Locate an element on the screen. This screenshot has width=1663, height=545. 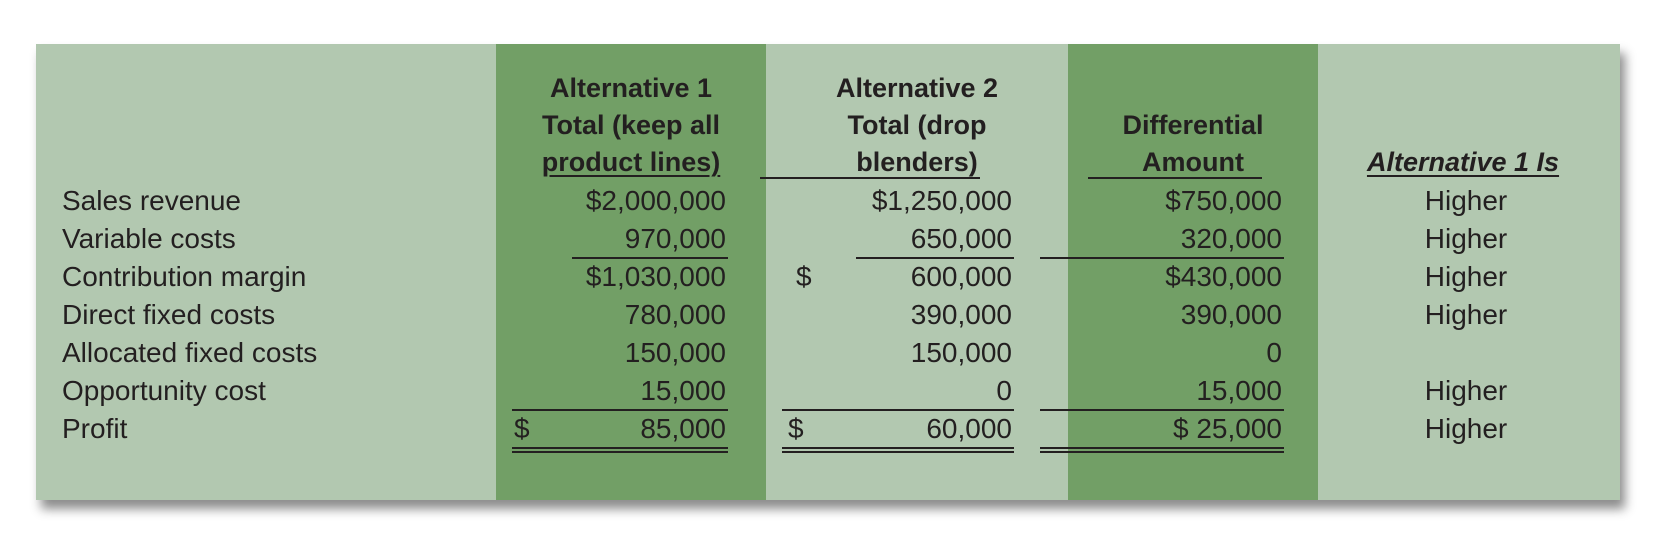
header-alternative-2: Alternative 2 Total (drop blenders) is located at coordinates (917, 125).